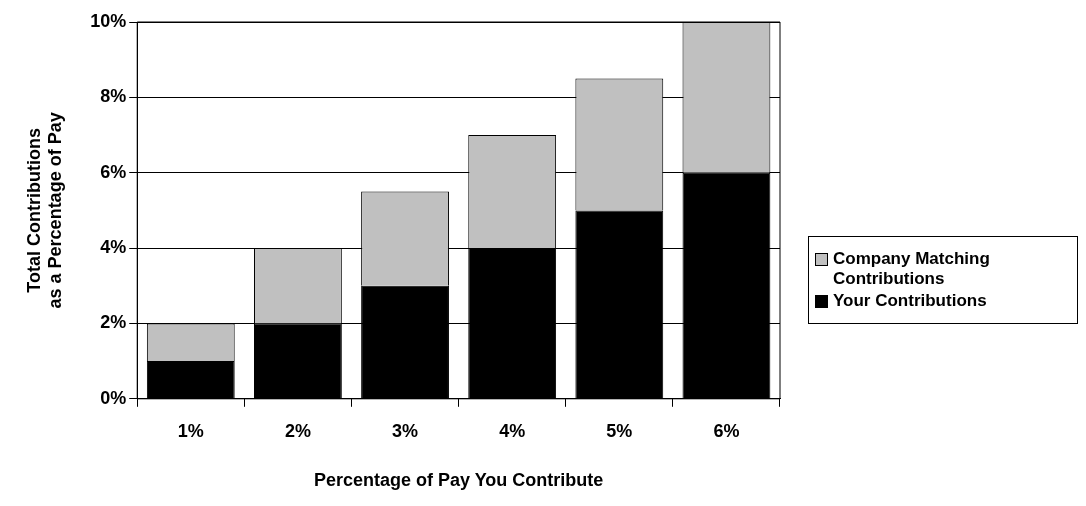  Describe the element at coordinates (108, 20) in the screenshot. I see `y-tick-label: 10%` at that location.